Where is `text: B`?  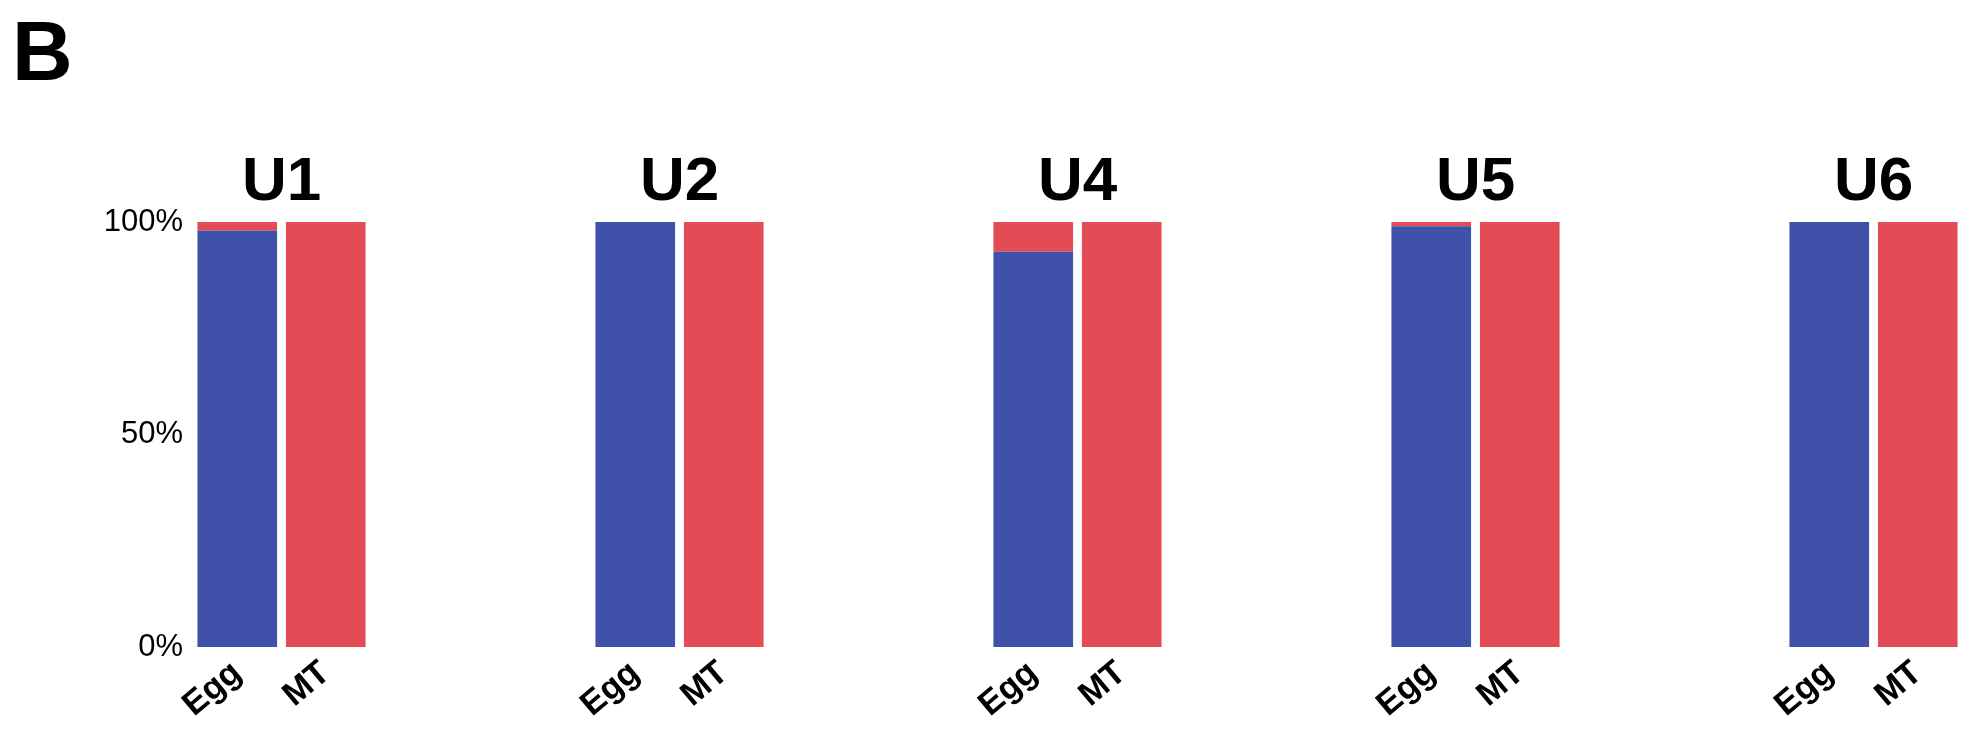
text: B is located at coordinates (42, 51).